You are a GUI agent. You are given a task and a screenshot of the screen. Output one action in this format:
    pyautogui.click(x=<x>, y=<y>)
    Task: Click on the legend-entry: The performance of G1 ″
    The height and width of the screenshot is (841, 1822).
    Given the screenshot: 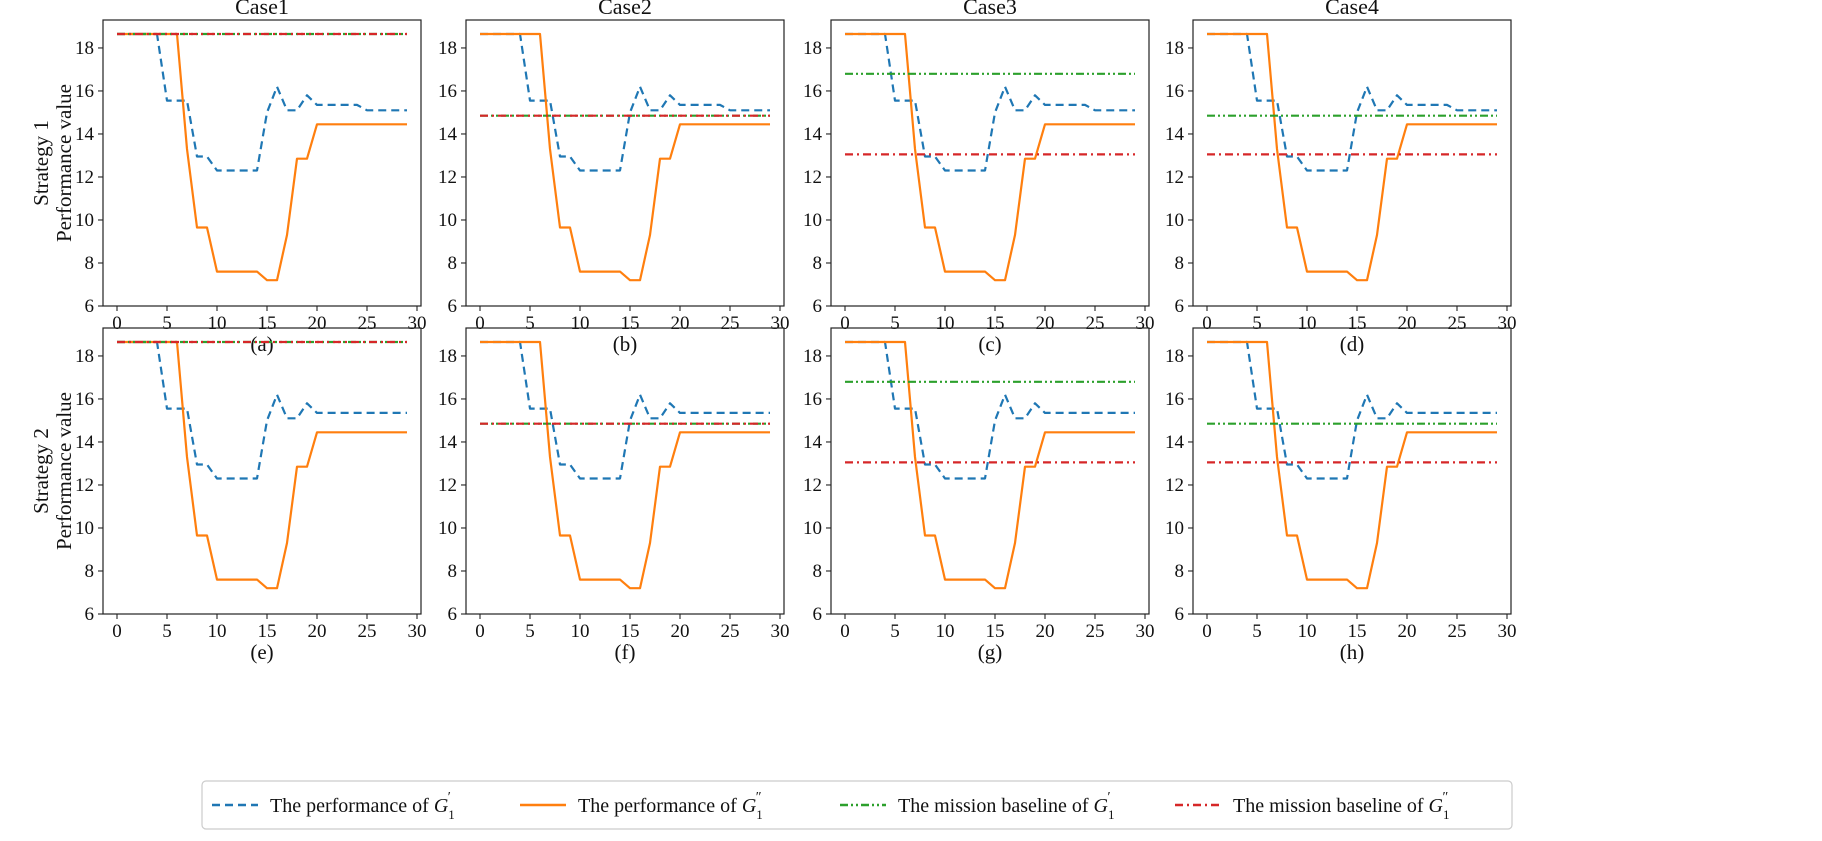 What is the action you would take?
    pyautogui.click(x=670, y=806)
    